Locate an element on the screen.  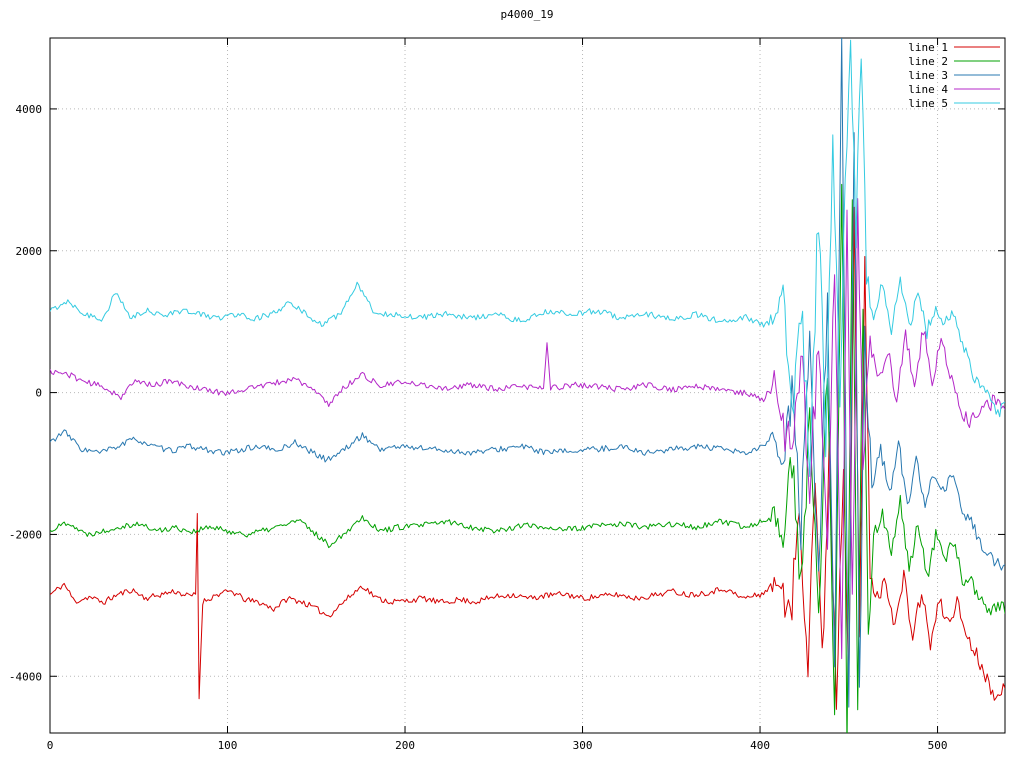
x-tick-label: 200 is located at coordinates (405, 745).